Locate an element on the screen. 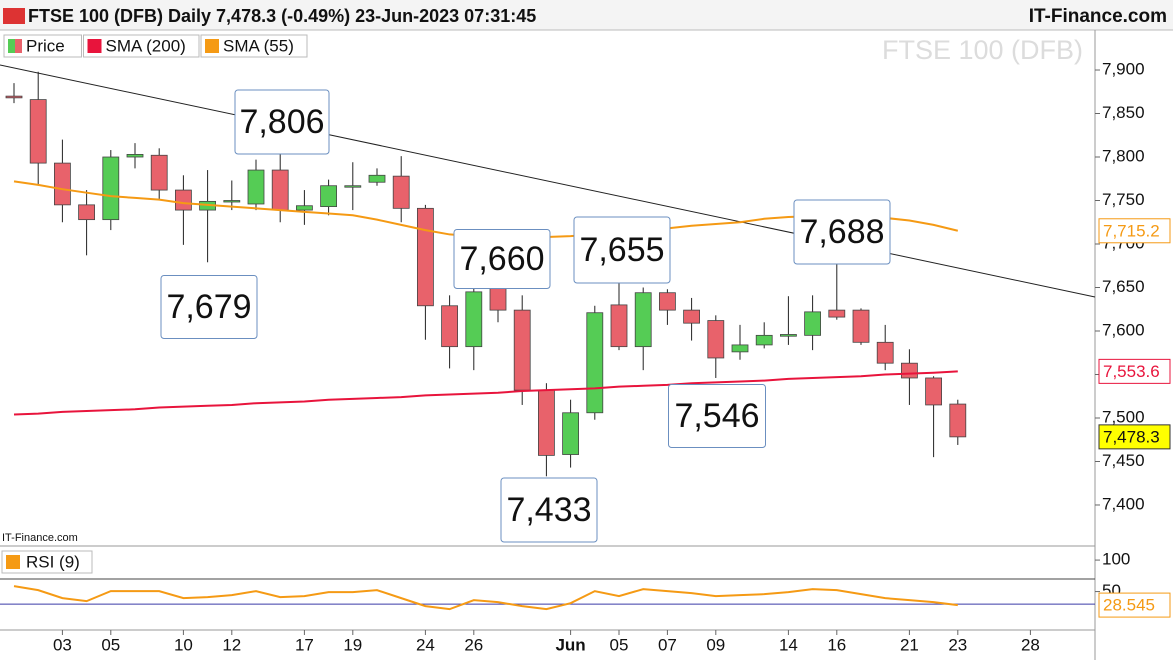 The image size is (1173, 660). legend-label: Price is located at coordinates (45, 45).